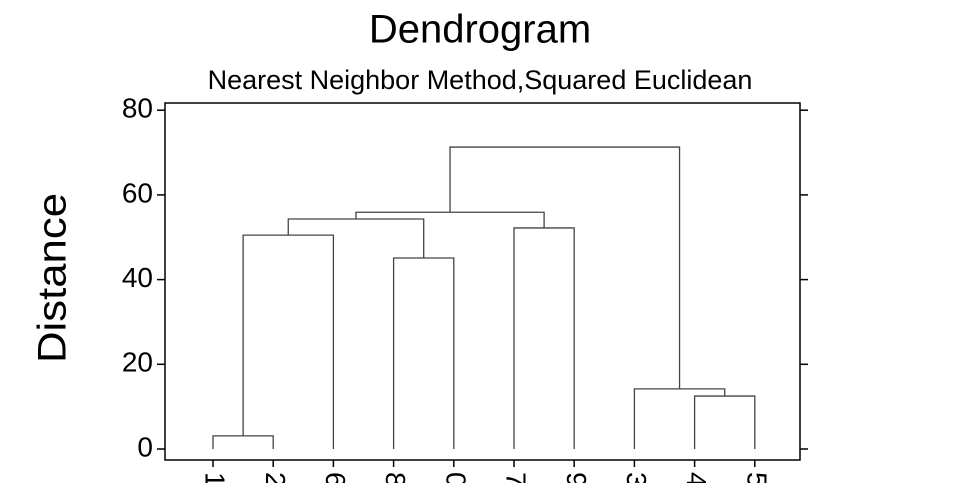 This screenshot has height=483, width=958. Describe the element at coordinates (636, 477) in the screenshot. I see `leaf-label: 3` at that location.